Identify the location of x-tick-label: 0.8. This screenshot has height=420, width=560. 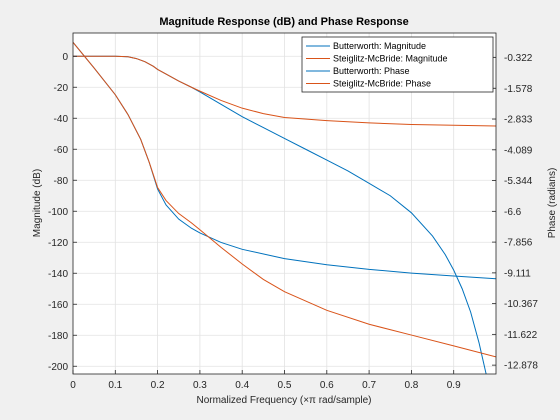
(411, 385).